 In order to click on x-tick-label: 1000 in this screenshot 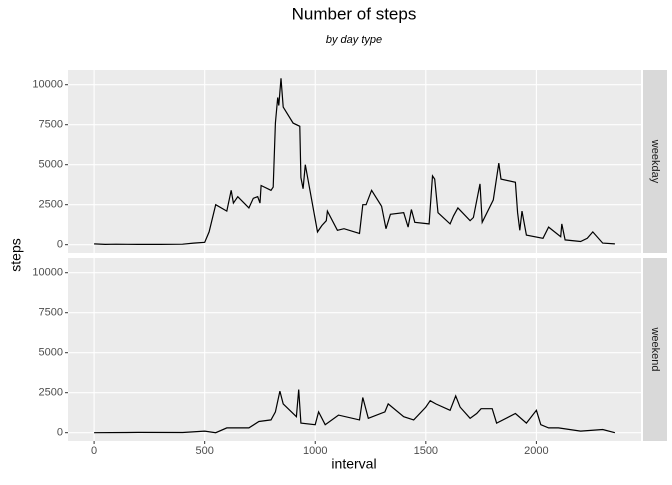, I will do `click(315, 451)`.